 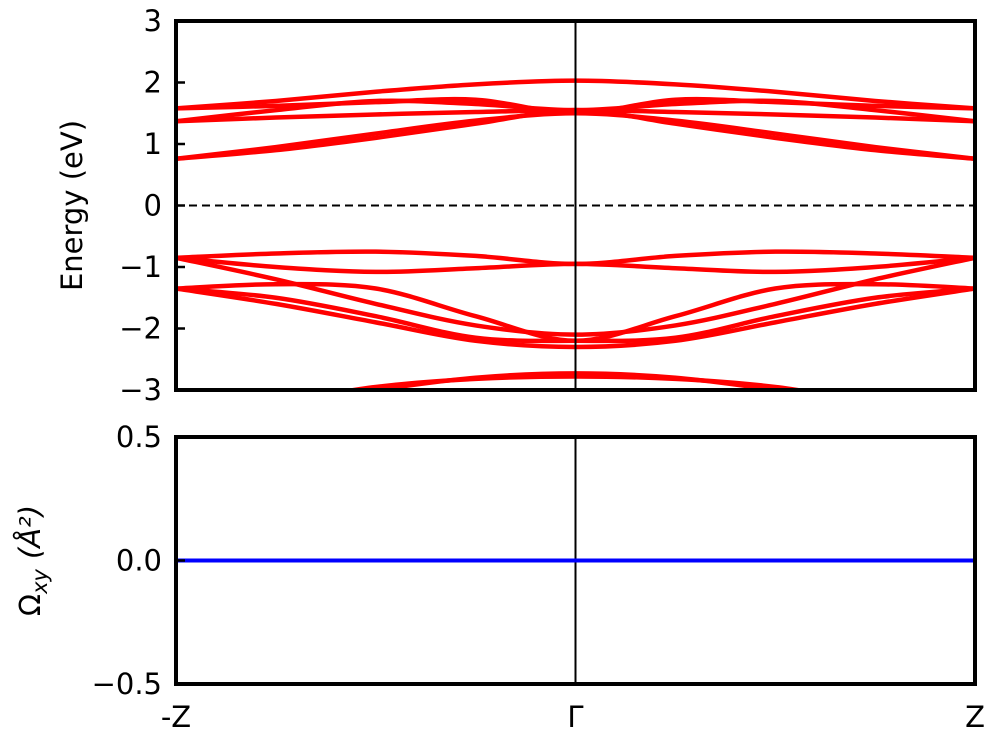 What do you see at coordinates (30, 532) in the screenshot?
I see `berry-unit: (Å²)` at bounding box center [30, 532].